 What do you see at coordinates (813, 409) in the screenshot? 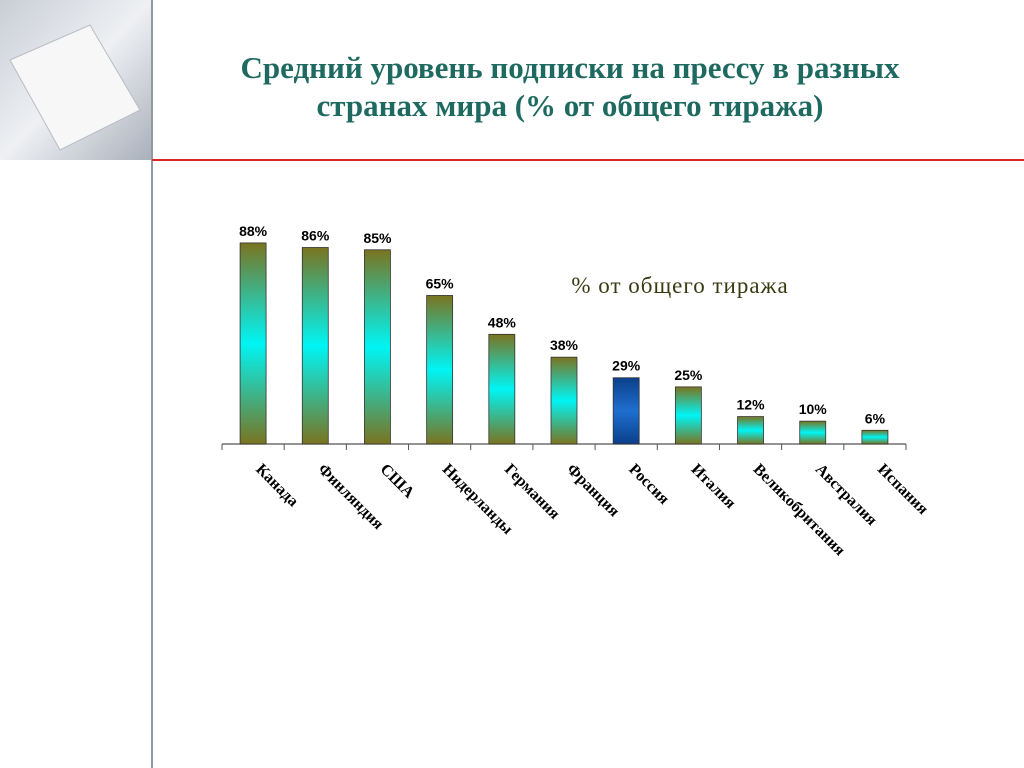
I see `value-label: 10%` at bounding box center [813, 409].